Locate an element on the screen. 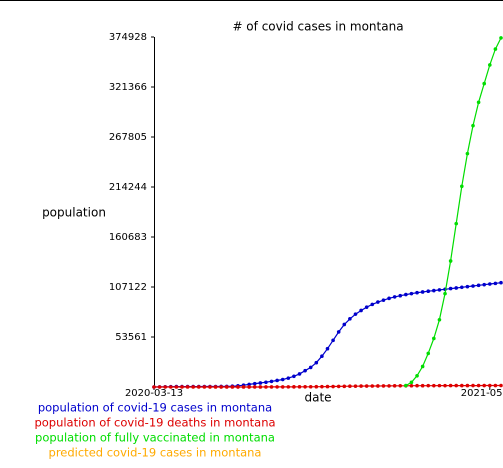  series-line is located at coordinates (453, 212).